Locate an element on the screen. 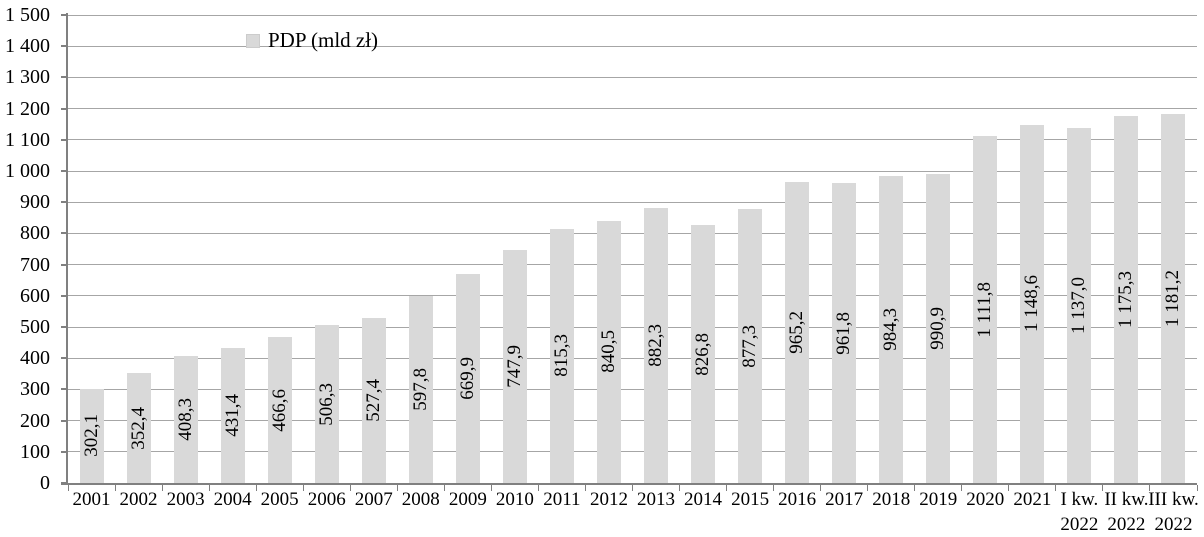  x-axis-label: 2009 is located at coordinates (467, 499).